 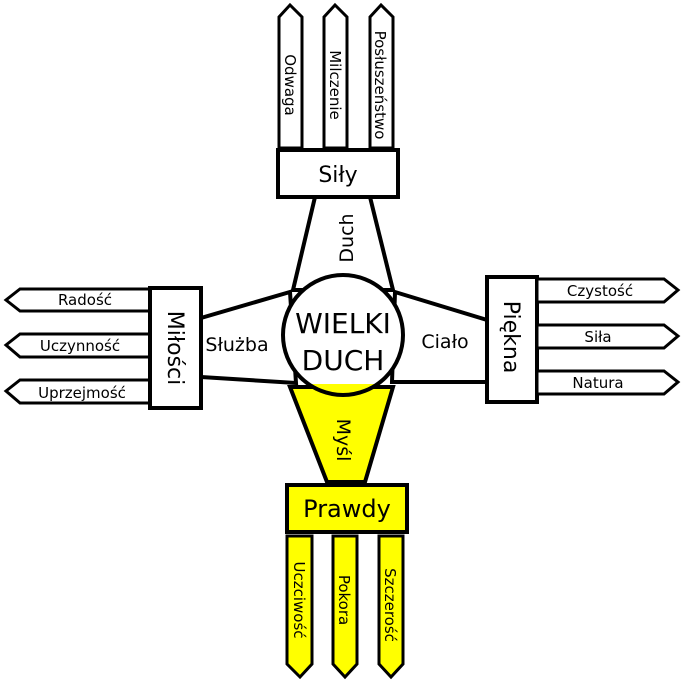 I want to click on box-right, so click(x=512, y=339).